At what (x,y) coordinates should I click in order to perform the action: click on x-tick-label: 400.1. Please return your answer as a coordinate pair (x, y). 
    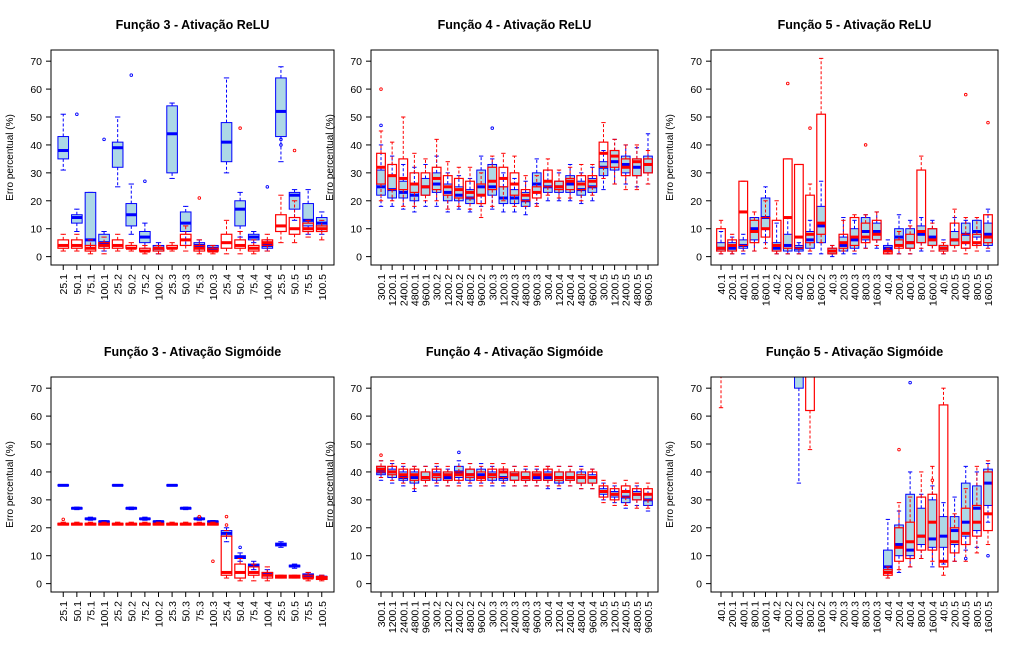
    Looking at the image, I should click on (744, 287).